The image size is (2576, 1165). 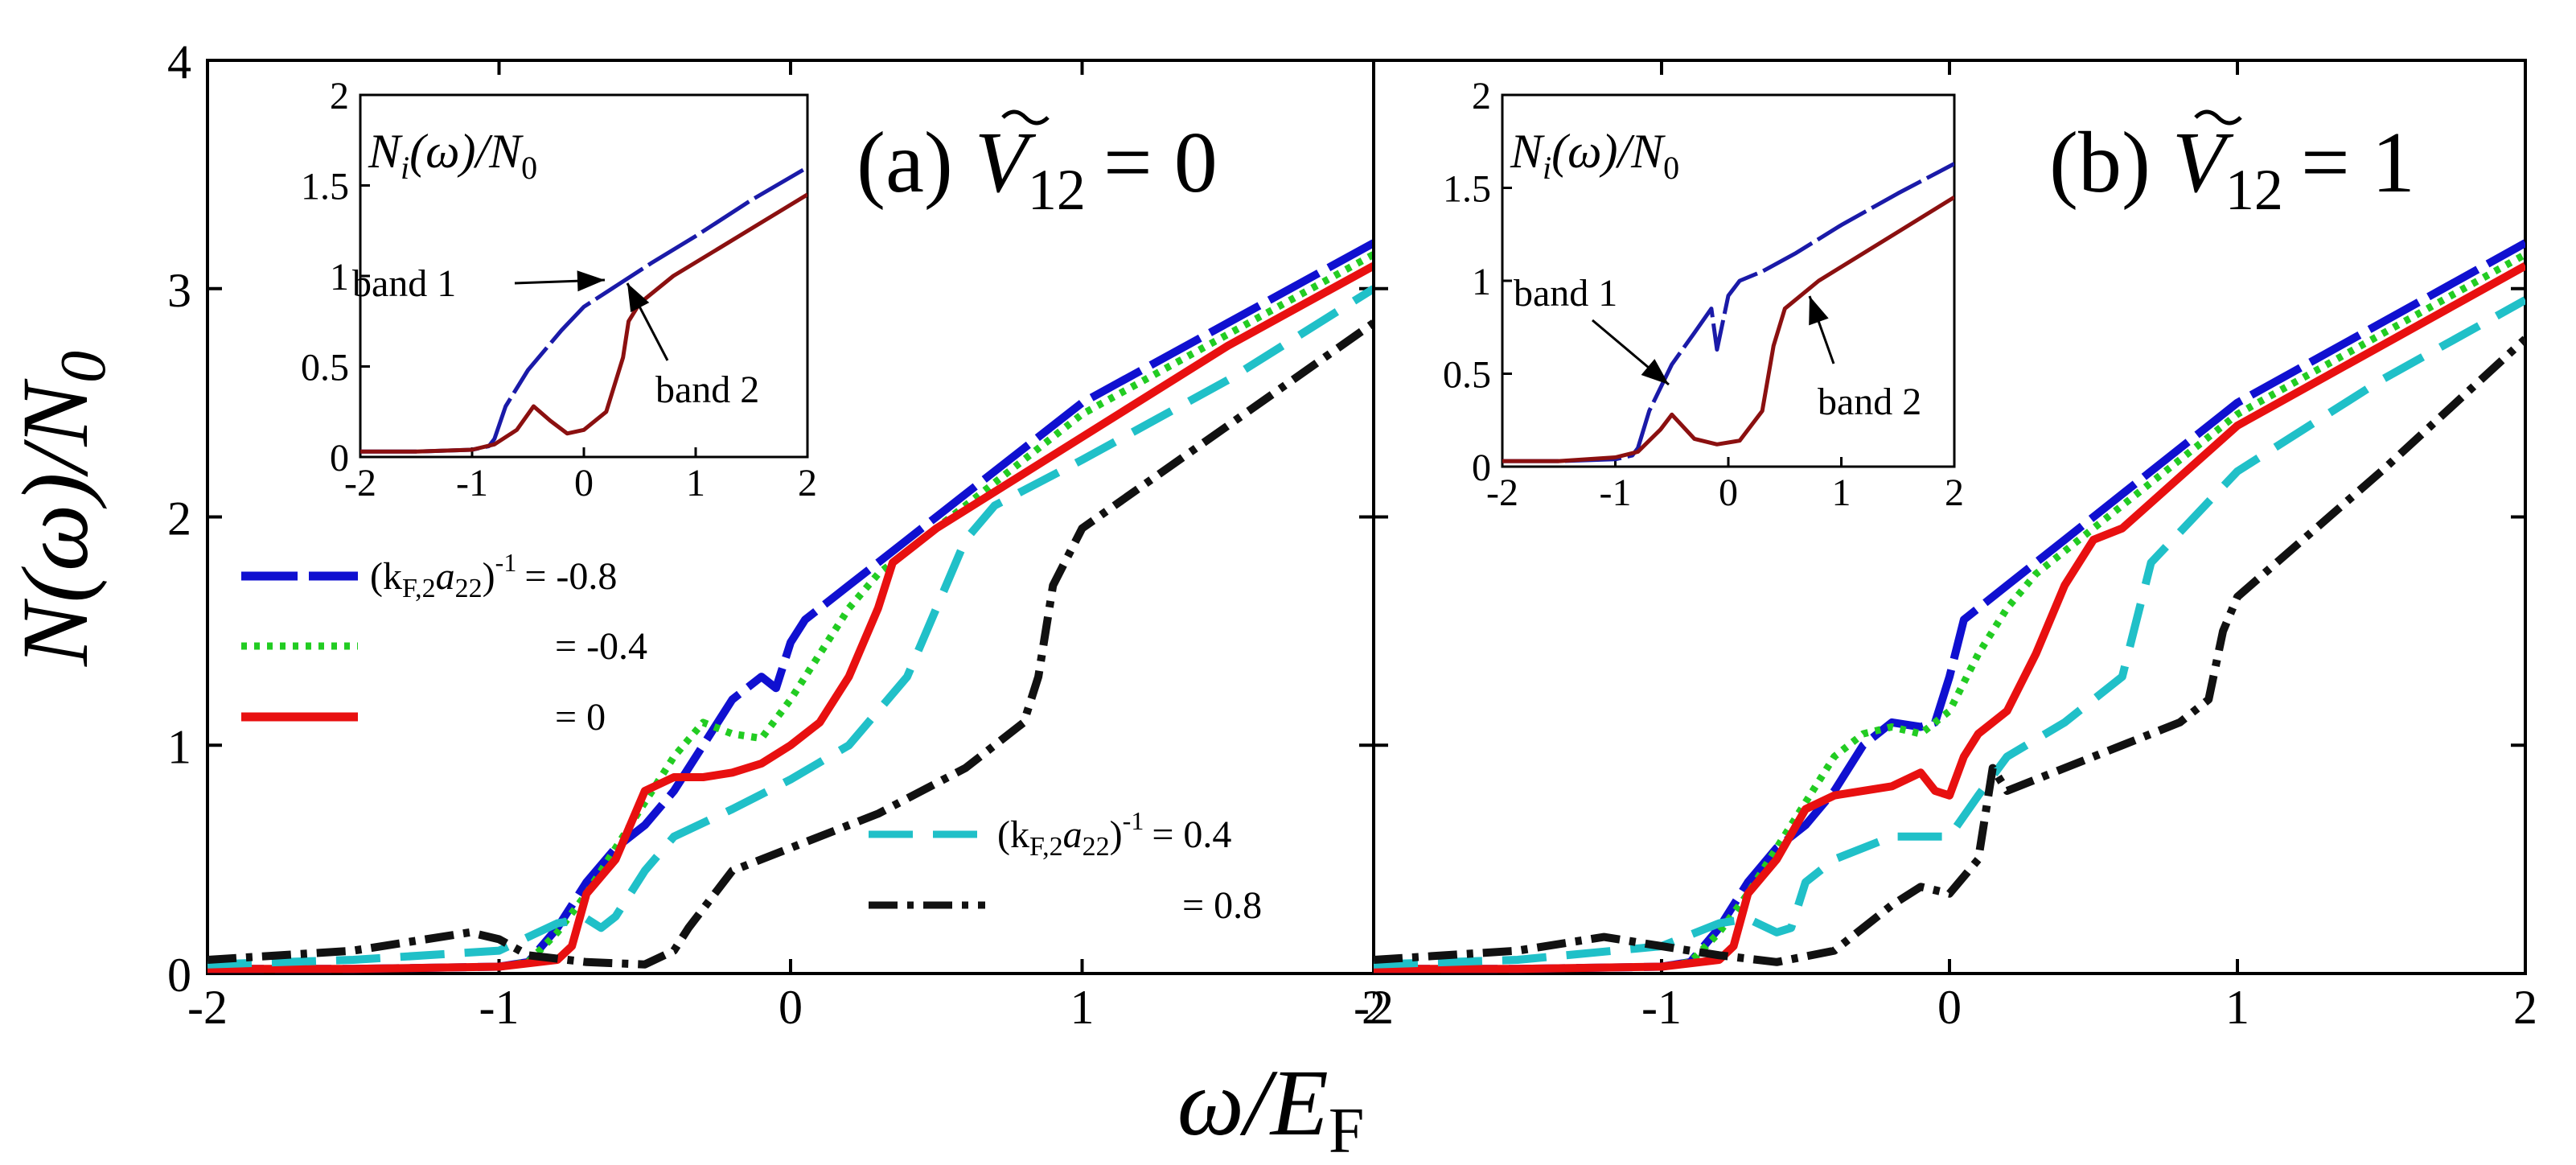 I want to click on inset-frame, so click(x=1728, y=280).